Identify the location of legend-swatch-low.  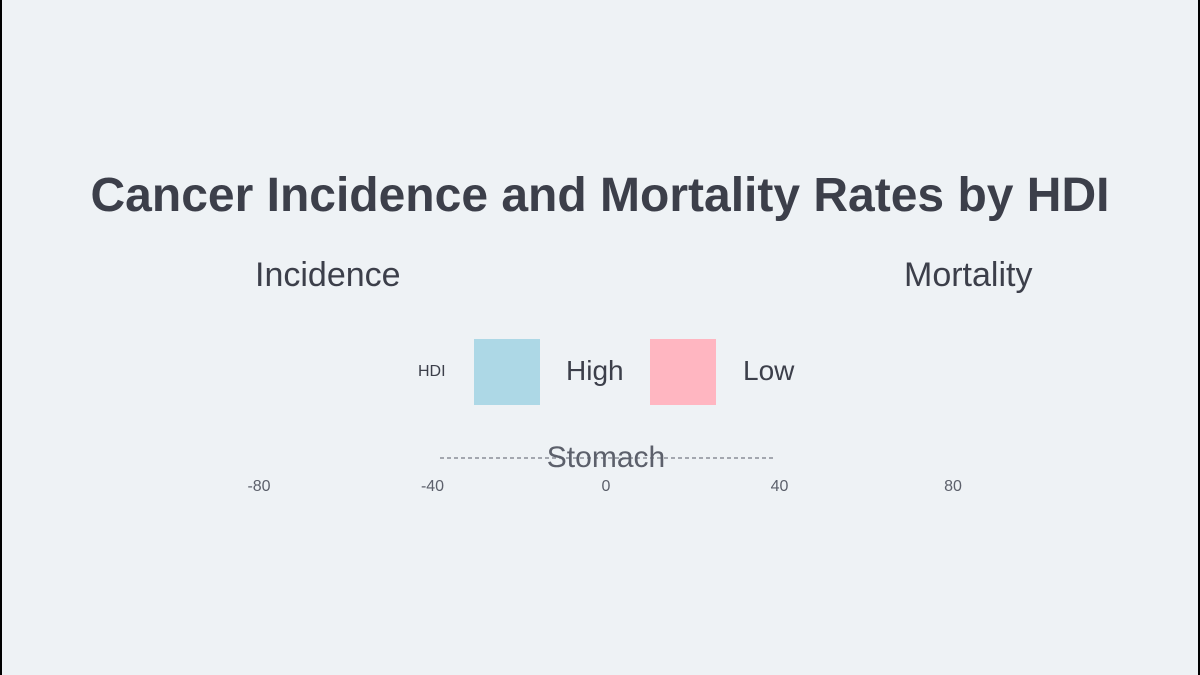
(683, 372).